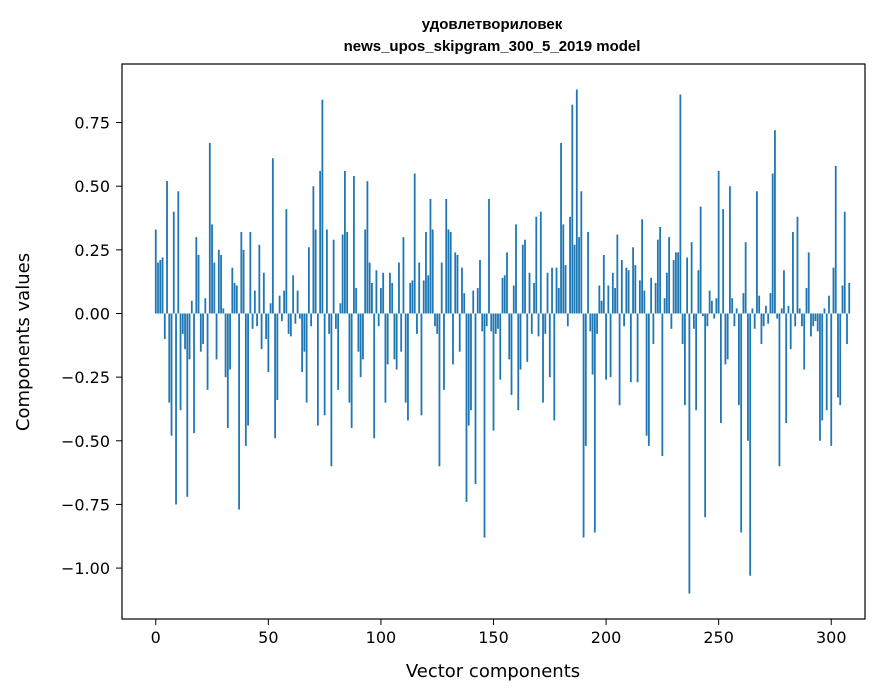  What do you see at coordinates (92, 313) in the screenshot?
I see `y-tick-label: 0.00` at bounding box center [92, 313].